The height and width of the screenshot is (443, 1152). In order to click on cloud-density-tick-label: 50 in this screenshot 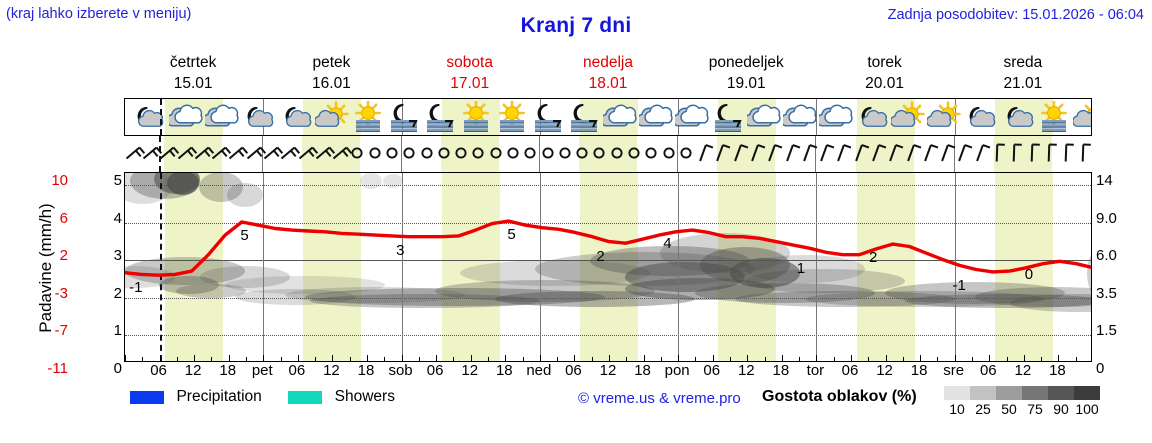, I will do `click(1009, 409)`.